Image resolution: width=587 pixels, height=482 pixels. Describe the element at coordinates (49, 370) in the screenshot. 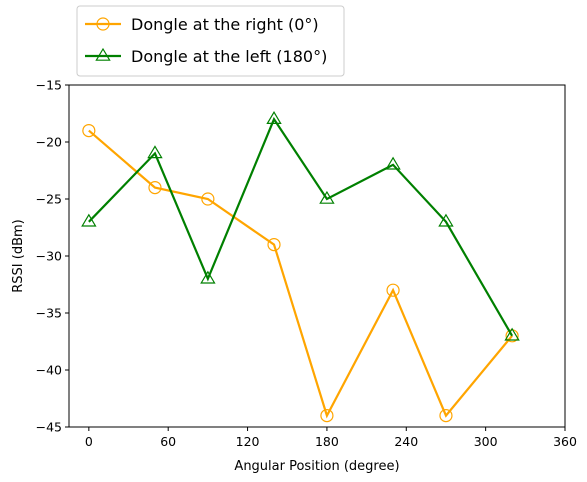

I see `y-tick-label: −40` at that location.